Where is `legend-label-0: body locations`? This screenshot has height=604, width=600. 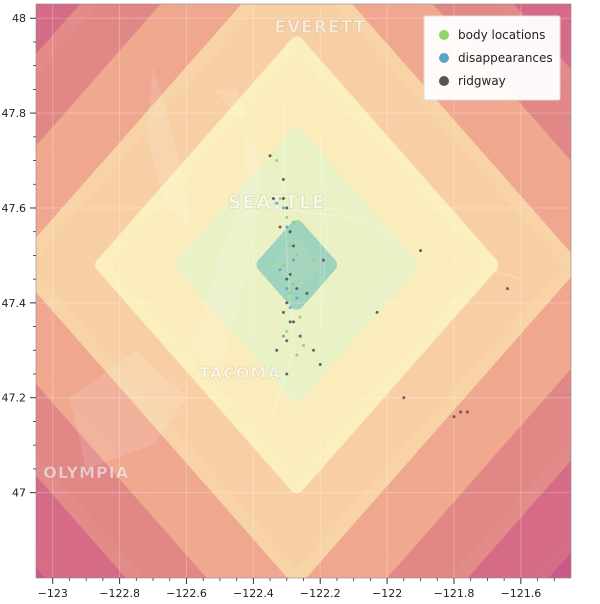 legend-label-0: body locations is located at coordinates (501, 35).